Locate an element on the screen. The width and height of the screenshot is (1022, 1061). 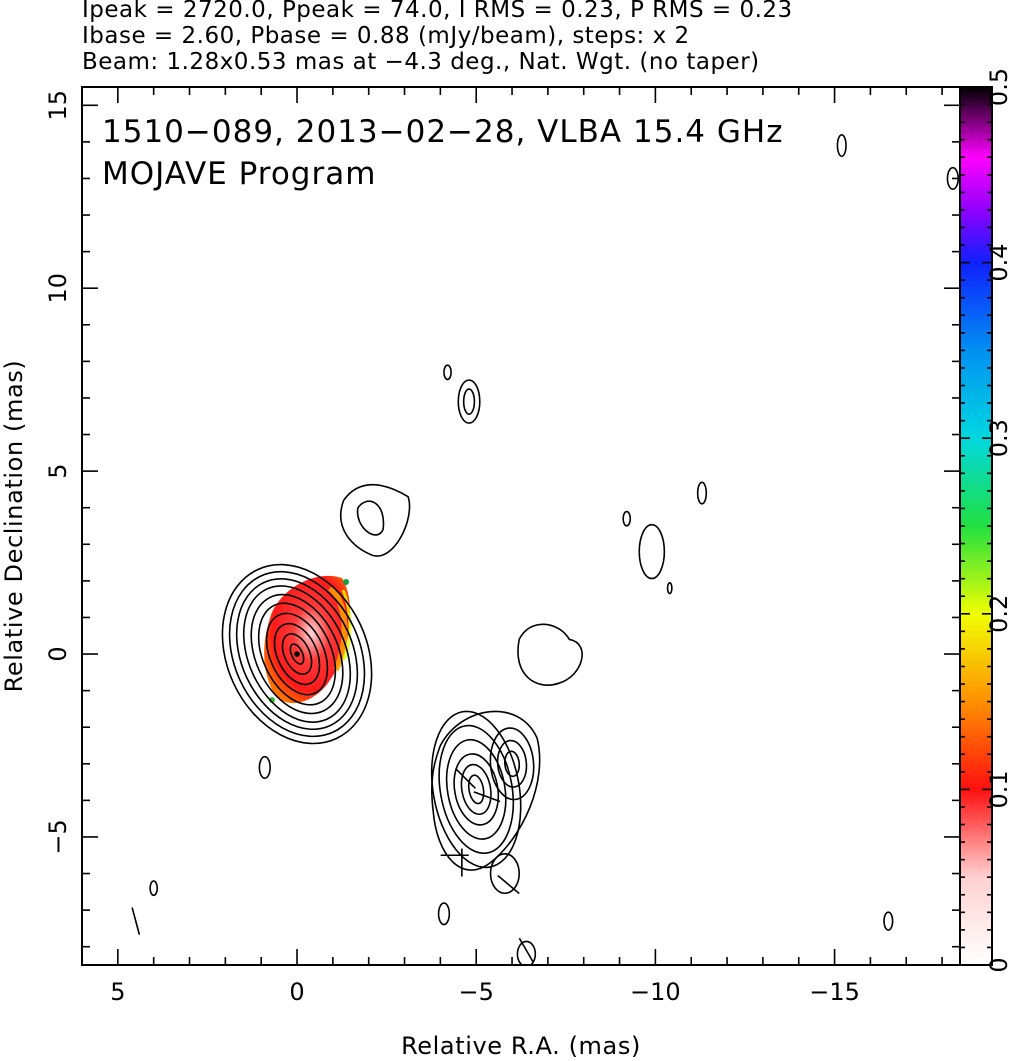
colorbar-tick-label: 0.4 is located at coordinates (999, 263).